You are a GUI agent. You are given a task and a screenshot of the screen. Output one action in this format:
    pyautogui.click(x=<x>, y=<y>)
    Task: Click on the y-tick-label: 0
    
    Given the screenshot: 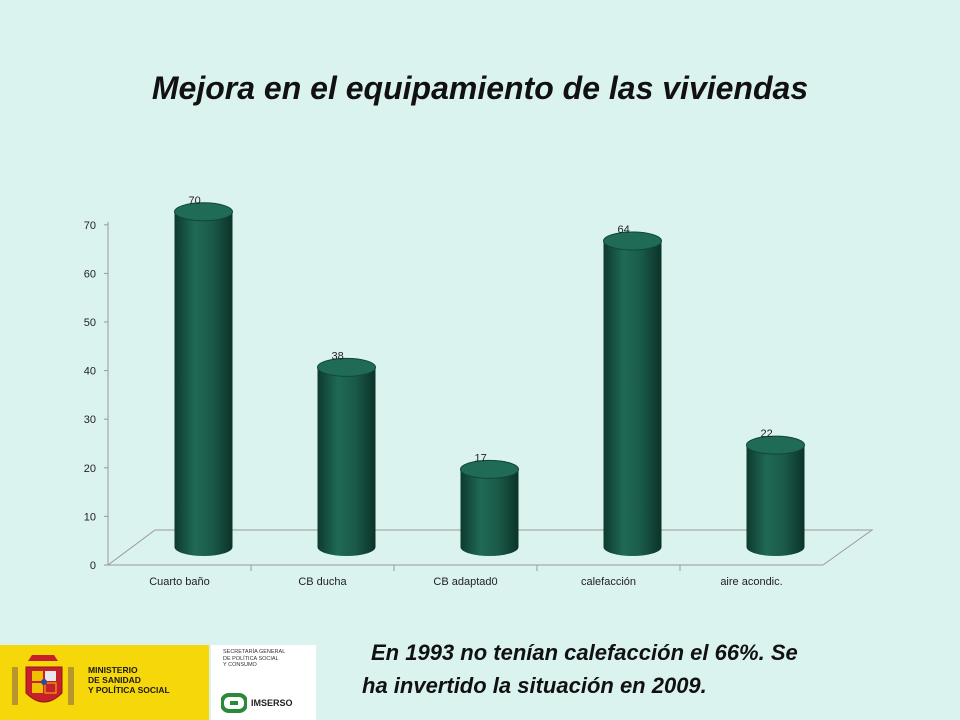 What is the action you would take?
    pyautogui.click(x=93, y=566)
    